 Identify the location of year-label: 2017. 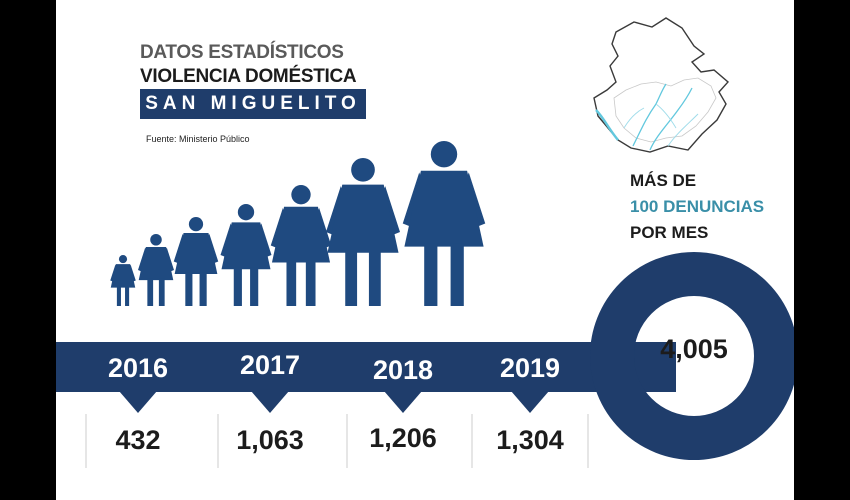
(270, 365).